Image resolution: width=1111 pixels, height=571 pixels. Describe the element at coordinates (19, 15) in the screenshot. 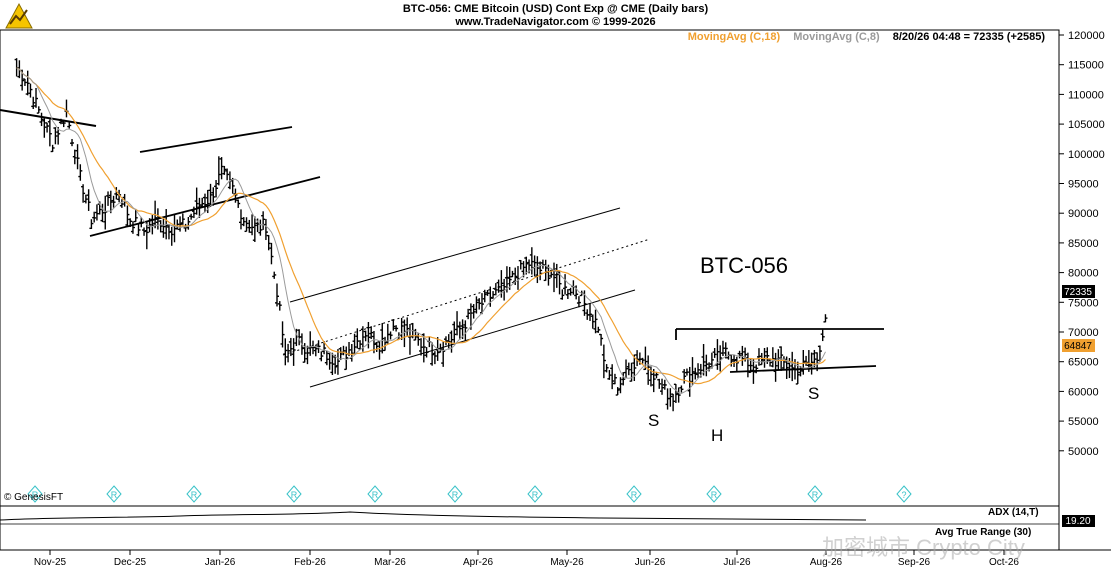

I see `trade-navigator-logo` at that location.